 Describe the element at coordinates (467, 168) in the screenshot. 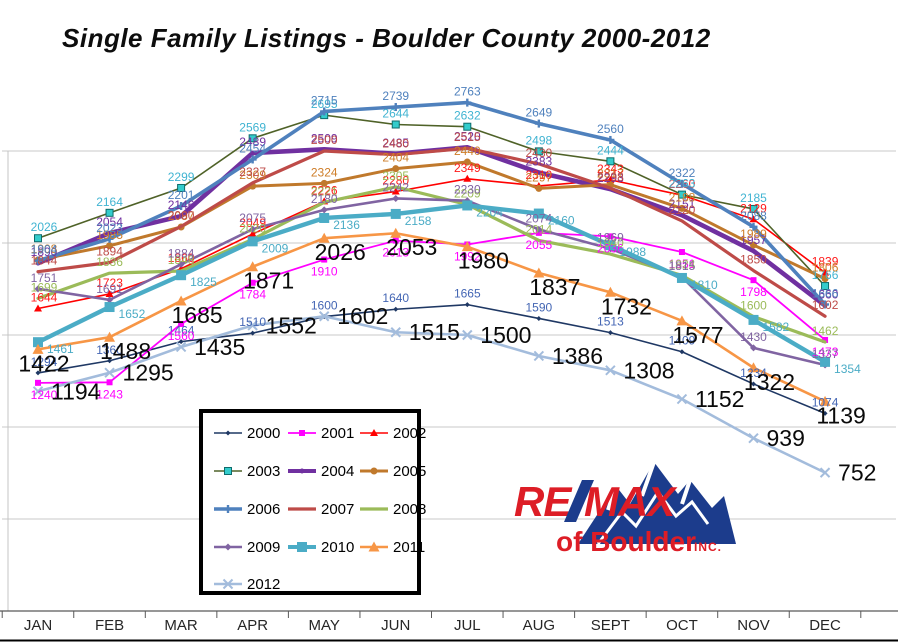

I see `data-label-2002-jul: 2349` at that location.